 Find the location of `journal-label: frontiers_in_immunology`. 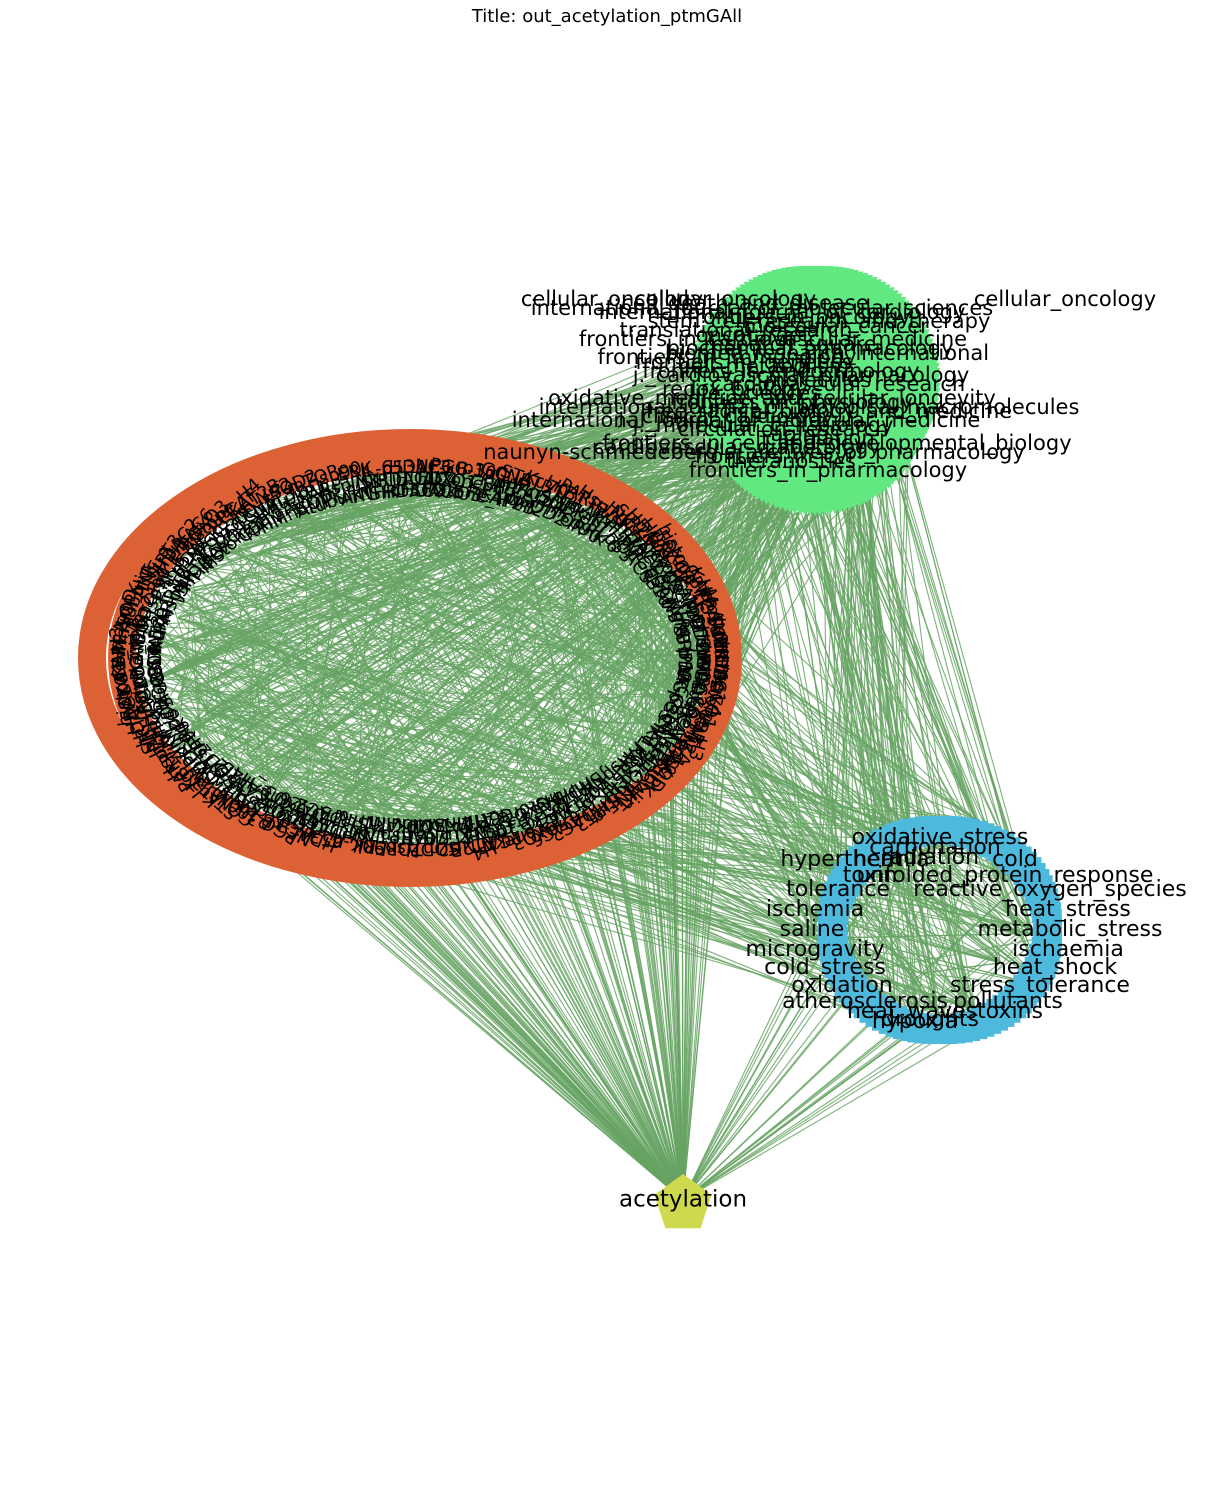

journal-label: frontiers_in_immunology is located at coordinates (726, 357).